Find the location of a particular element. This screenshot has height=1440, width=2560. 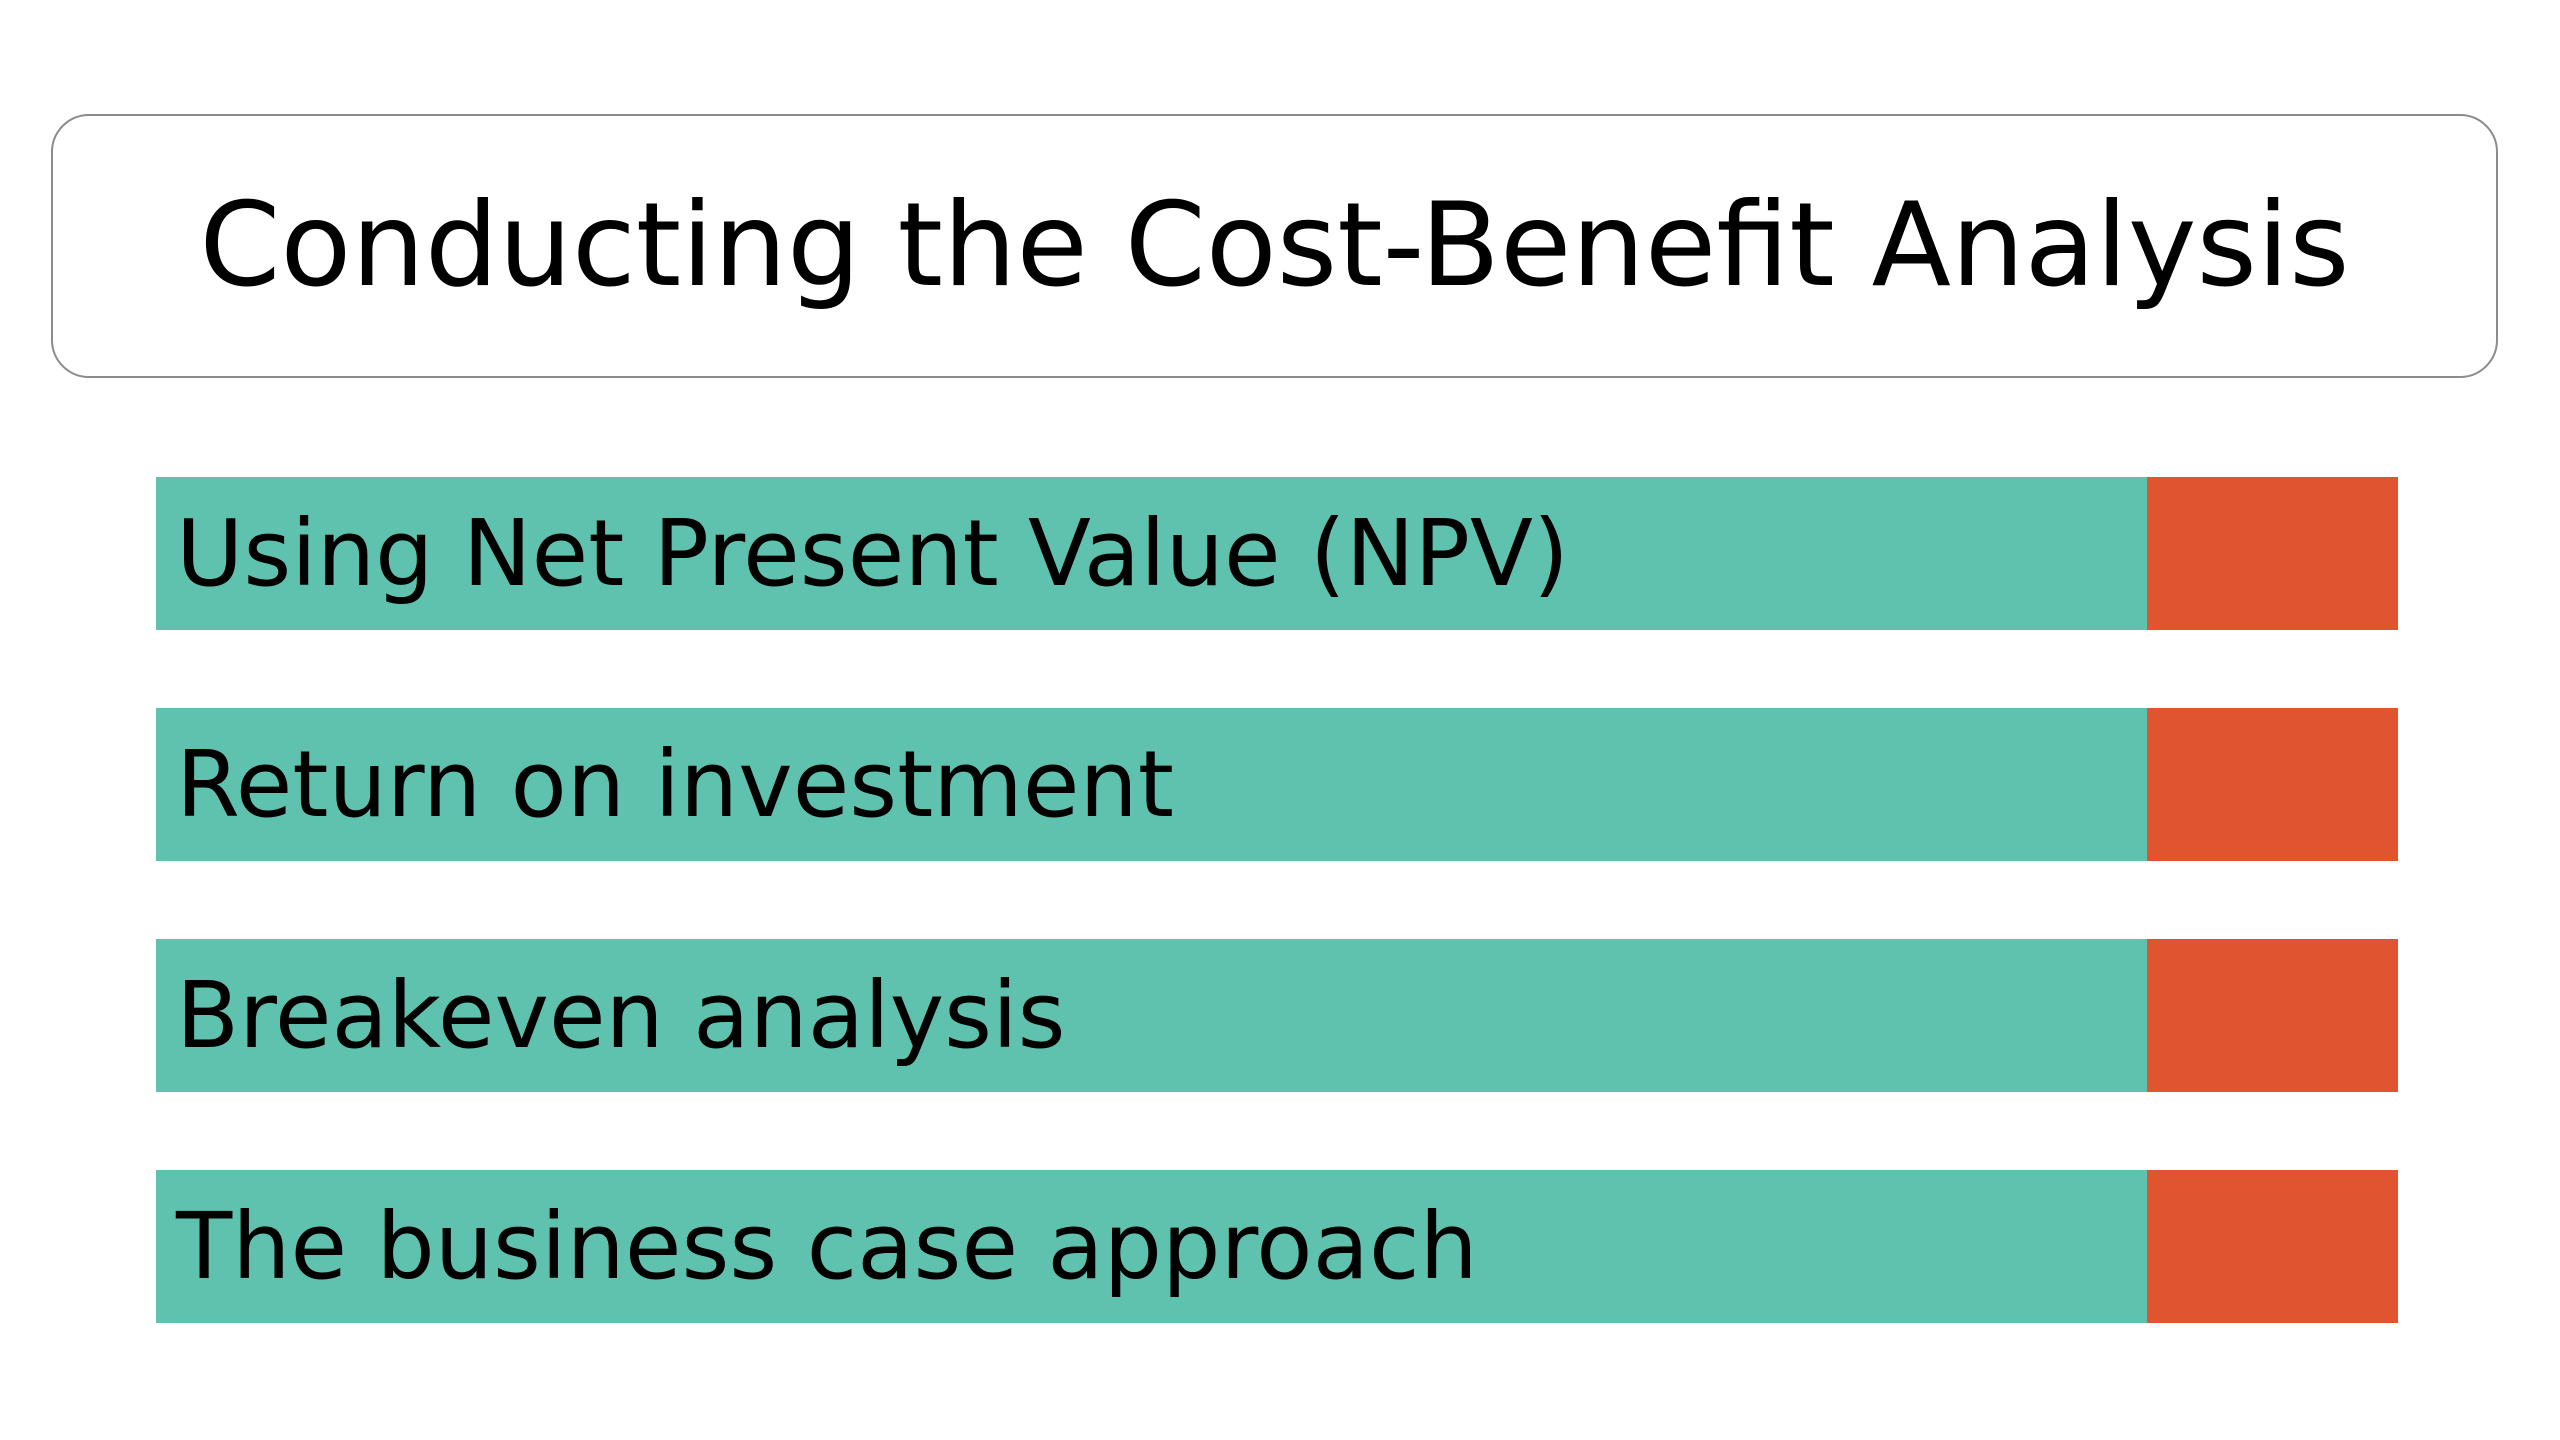

list-item-label: Return on investment is located at coordinates (675, 784).